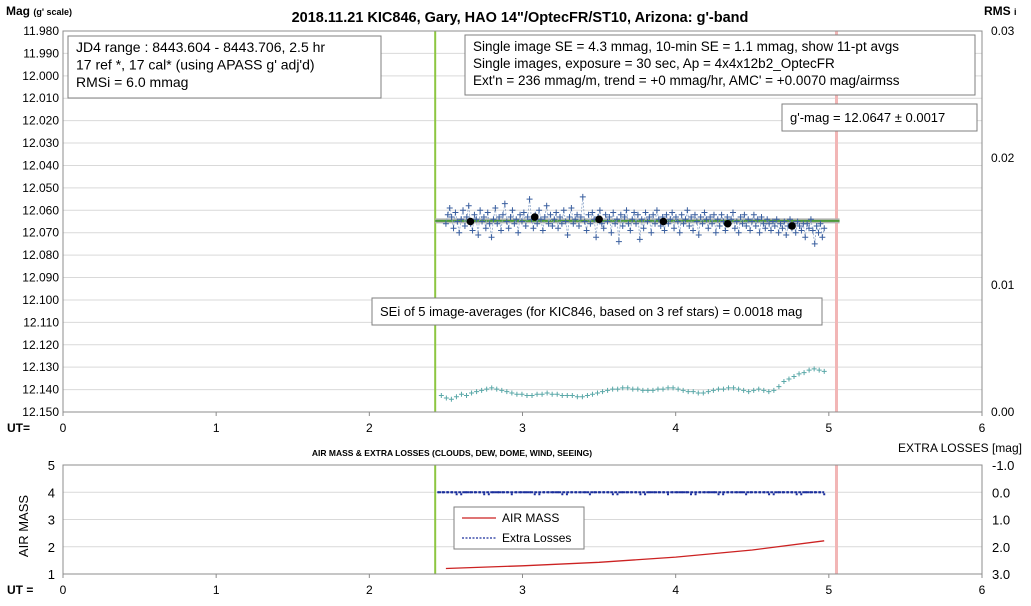  Describe the element at coordinates (40, 367) in the screenshot. I see `top-y-tick-label: 12.130` at that location.